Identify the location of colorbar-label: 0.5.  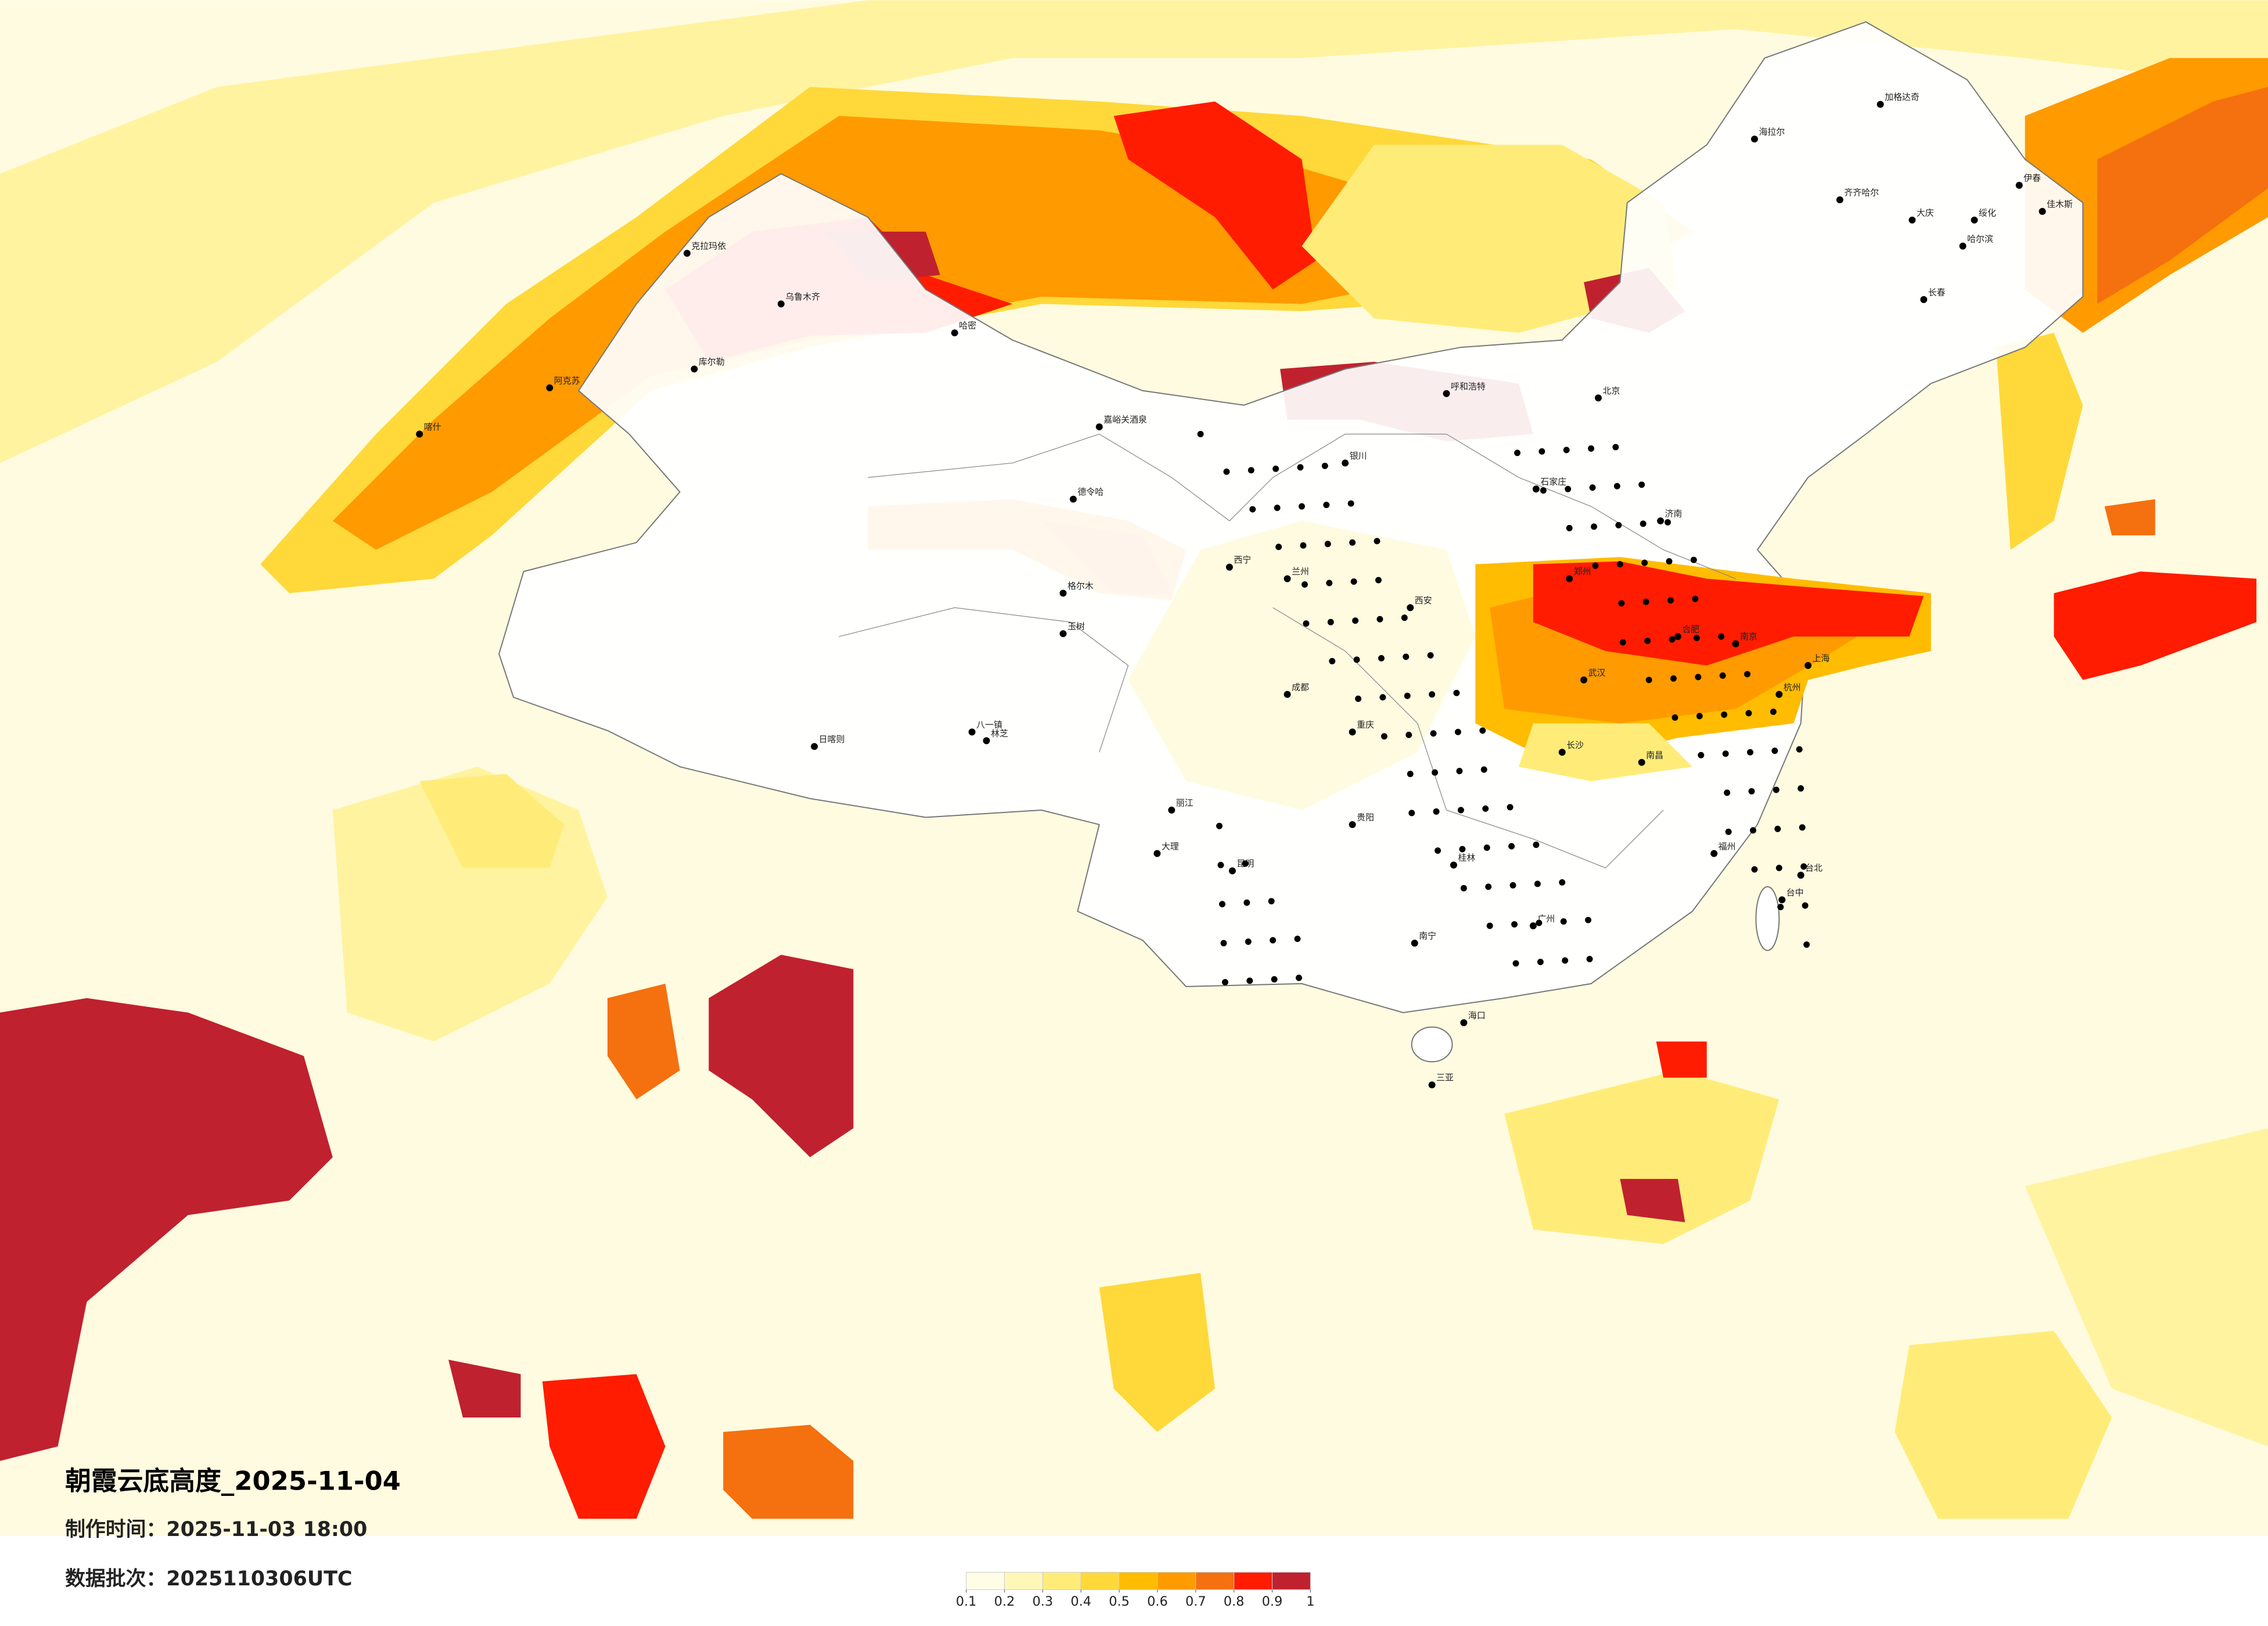
(1119, 1601).